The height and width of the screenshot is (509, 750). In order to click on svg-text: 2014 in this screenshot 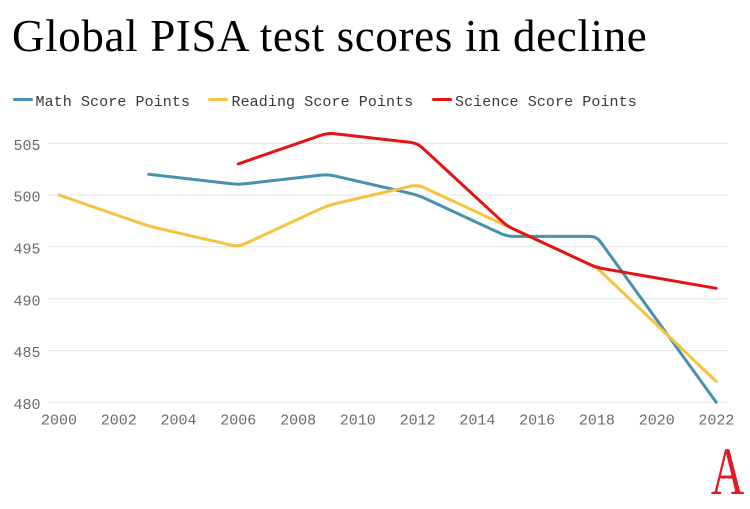, I will do `click(477, 421)`.